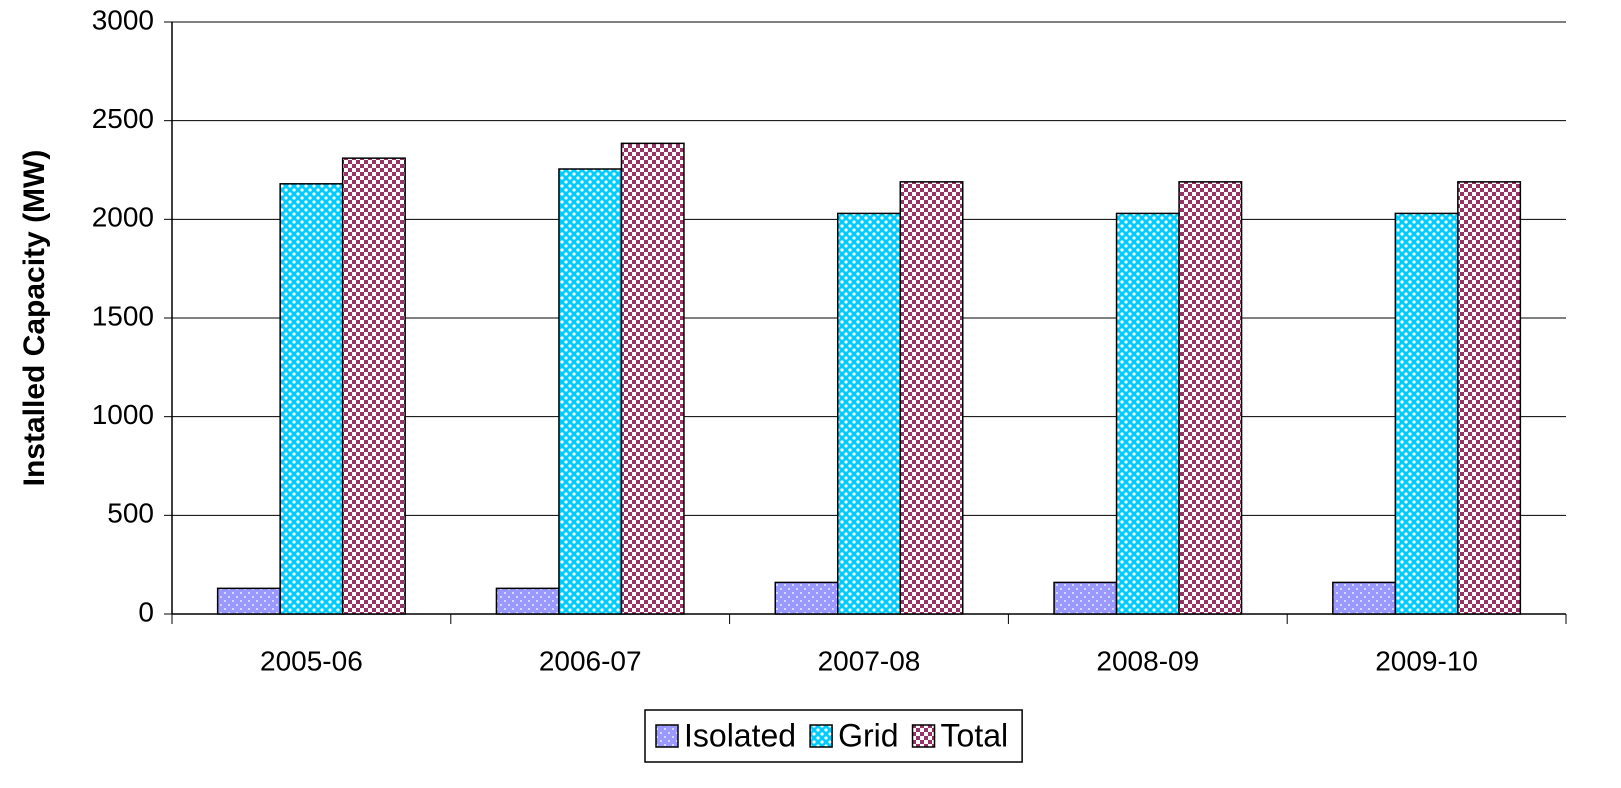 The width and height of the screenshot is (1621, 788). Describe the element at coordinates (975, 735) in the screenshot. I see `legend-label: Total` at that location.